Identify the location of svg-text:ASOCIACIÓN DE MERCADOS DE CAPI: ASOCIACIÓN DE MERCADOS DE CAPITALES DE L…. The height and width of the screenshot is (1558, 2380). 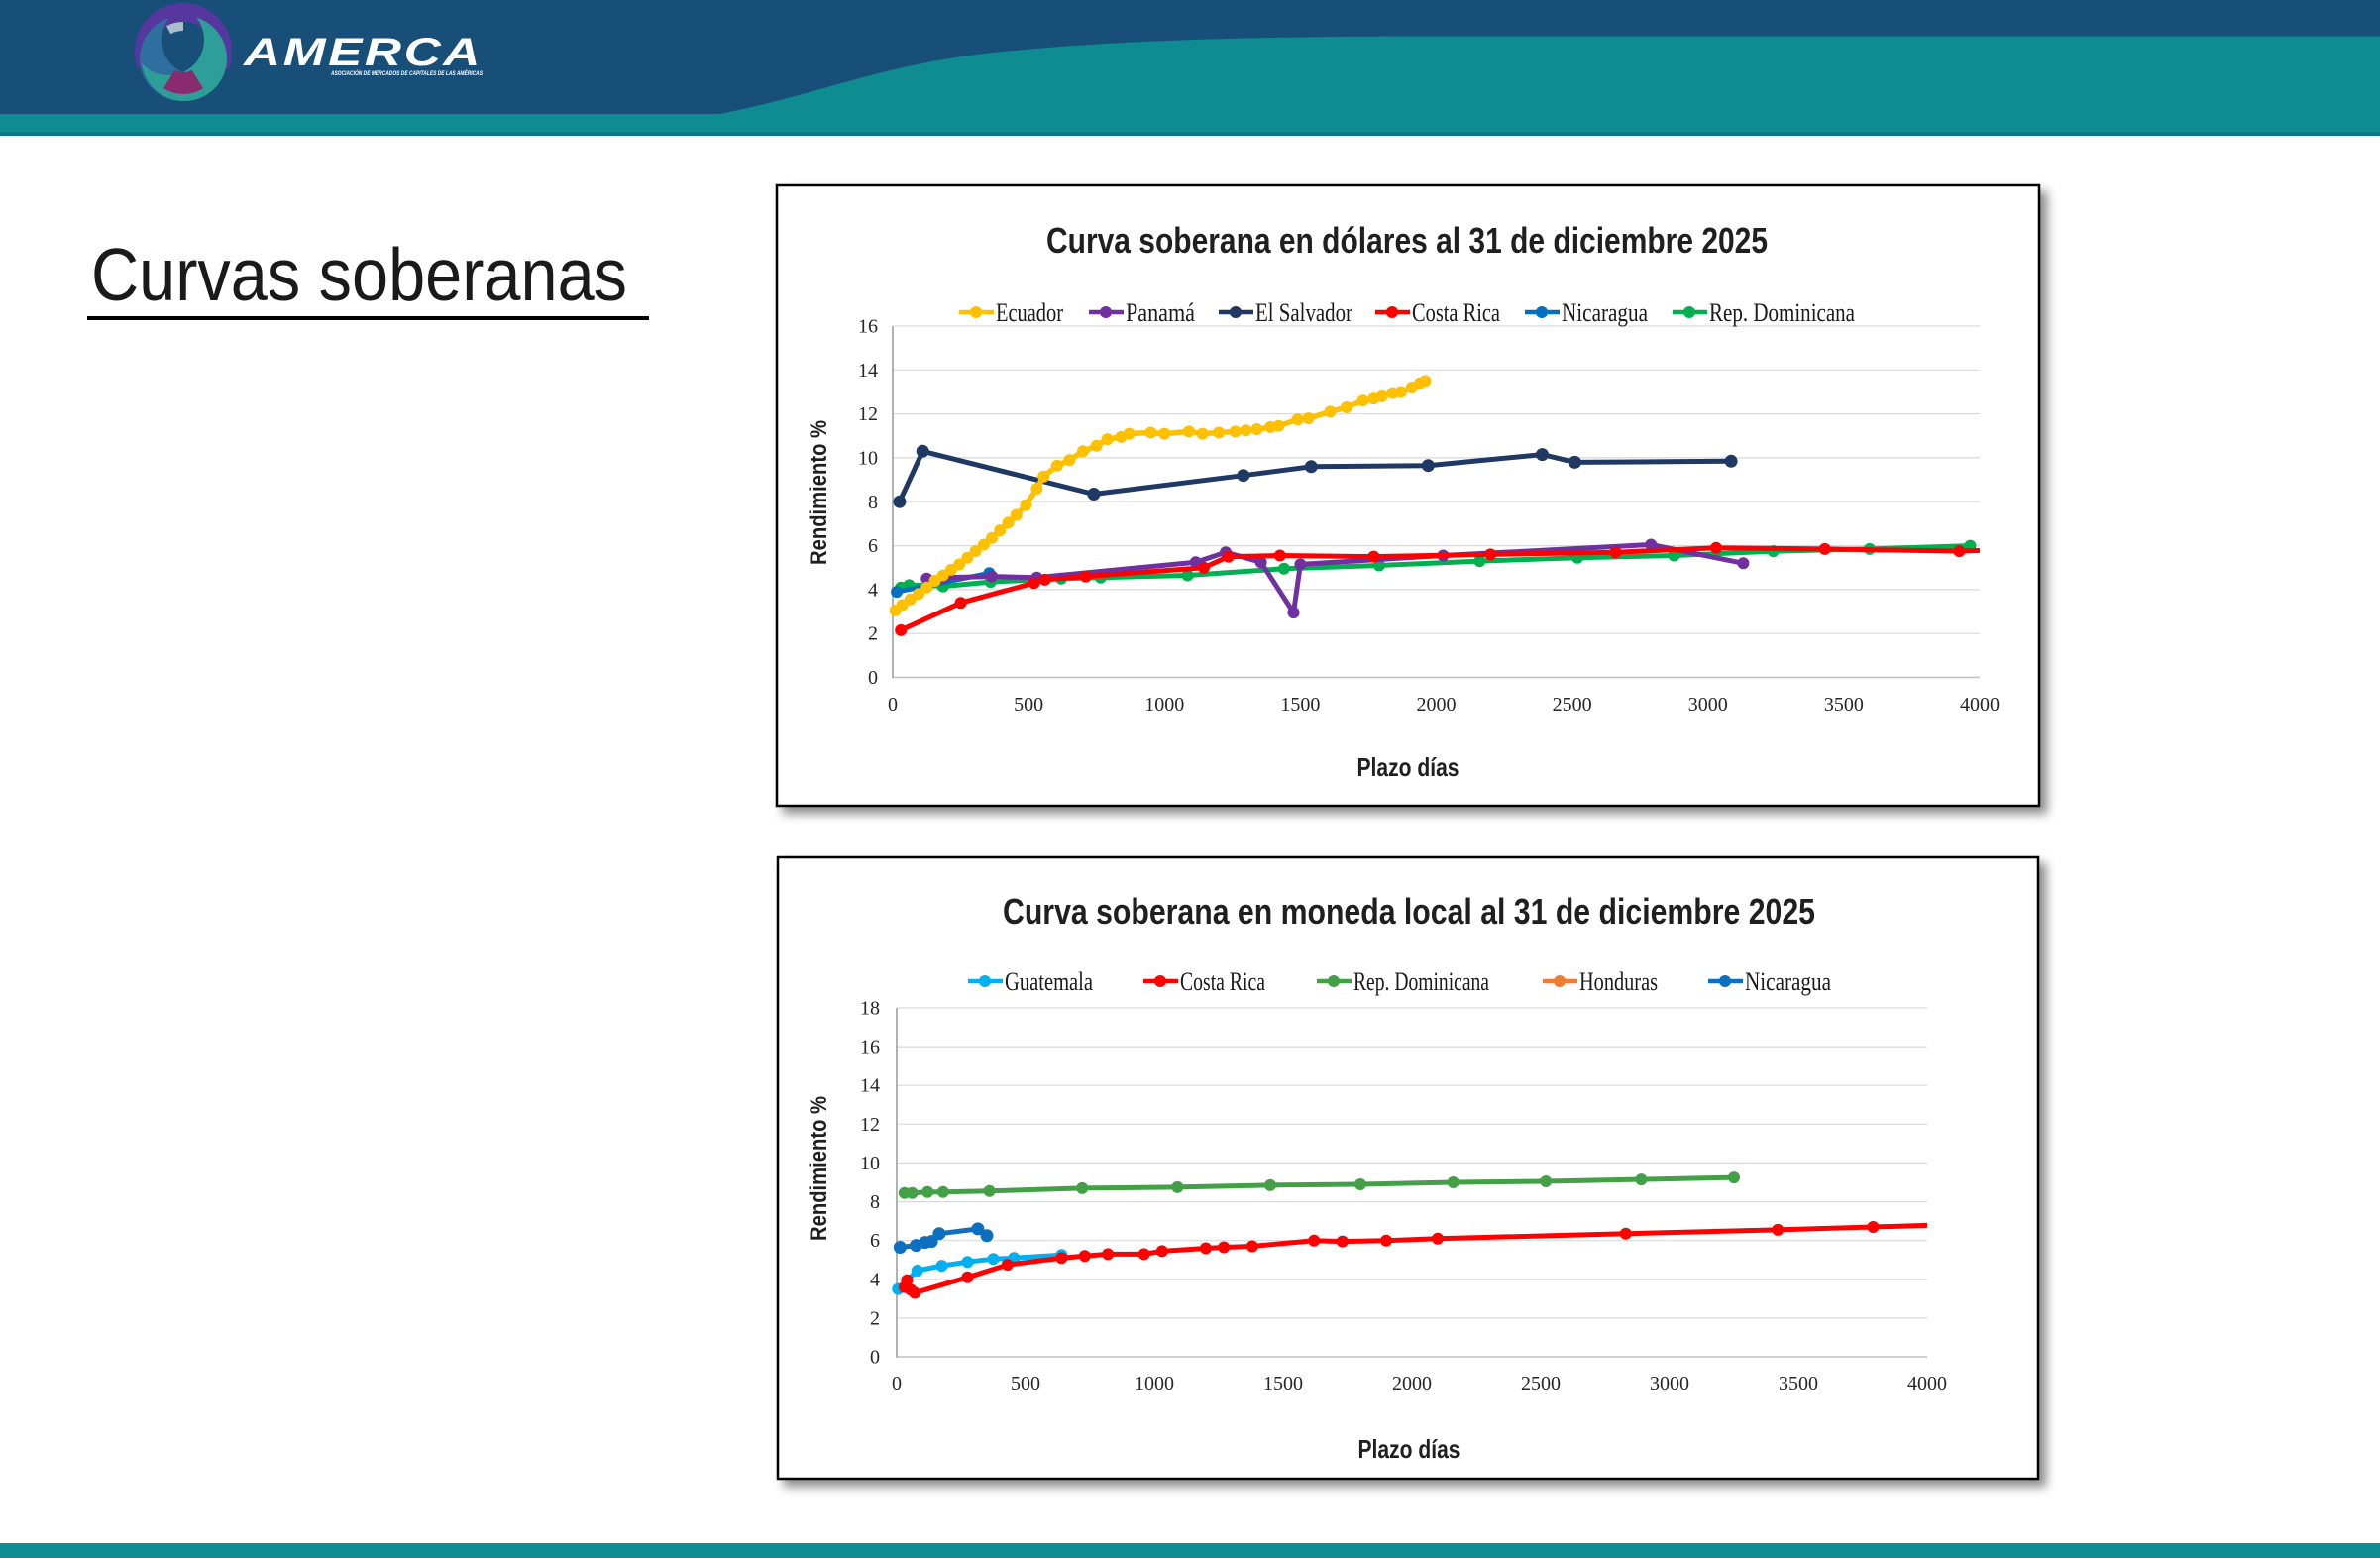
(406, 72).